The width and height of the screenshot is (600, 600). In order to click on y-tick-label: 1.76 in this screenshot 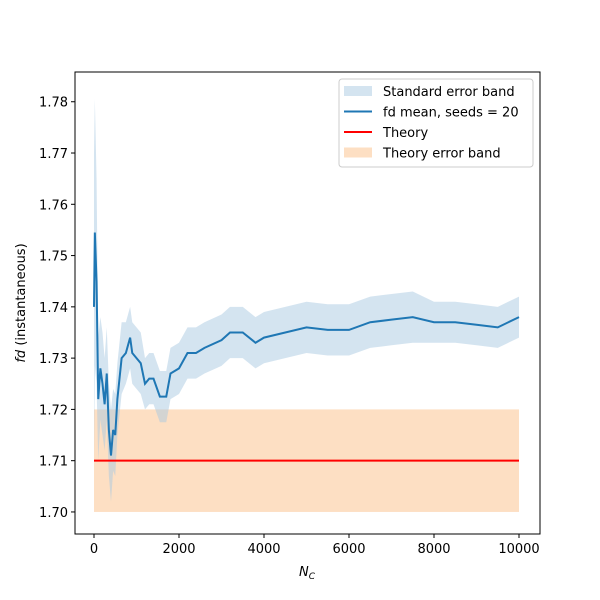, I will do `click(53, 205)`.